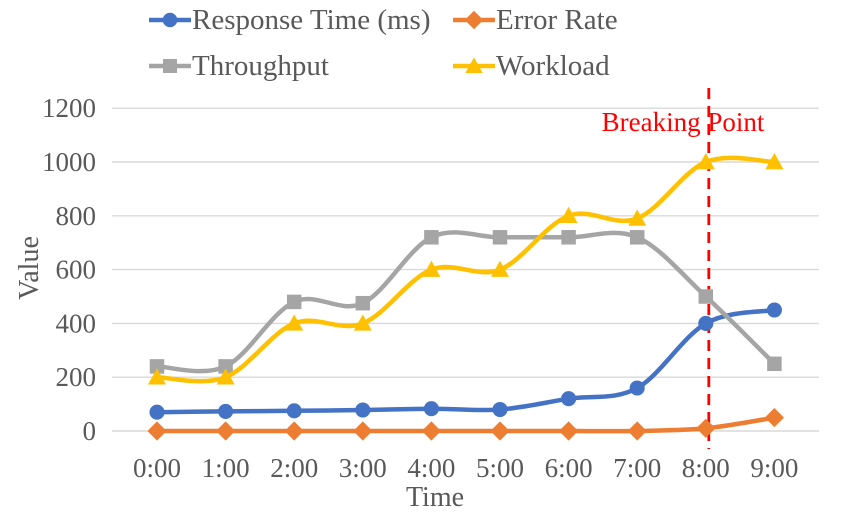 This screenshot has width=844, height=515. What do you see at coordinates (553, 65) in the screenshot?
I see `legend-label-workload: Workload` at bounding box center [553, 65].